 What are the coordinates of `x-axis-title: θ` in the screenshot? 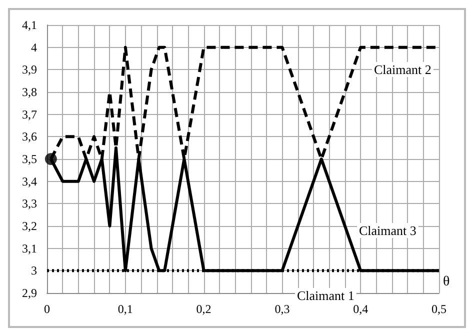 It's located at (446, 282).